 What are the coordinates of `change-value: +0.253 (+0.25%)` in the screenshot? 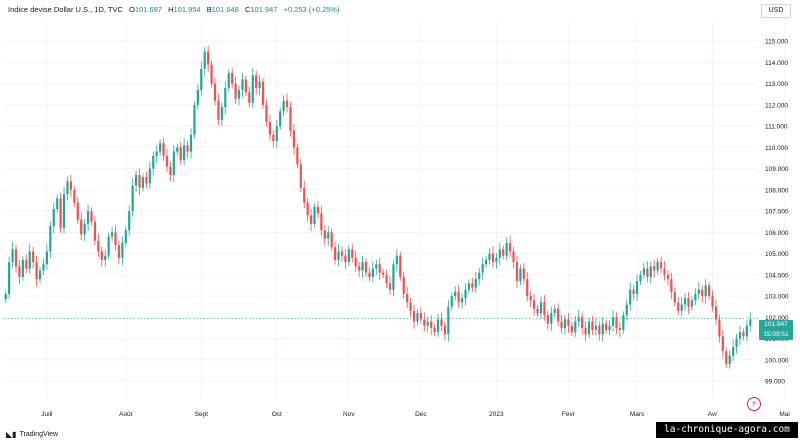 It's located at (311, 9).